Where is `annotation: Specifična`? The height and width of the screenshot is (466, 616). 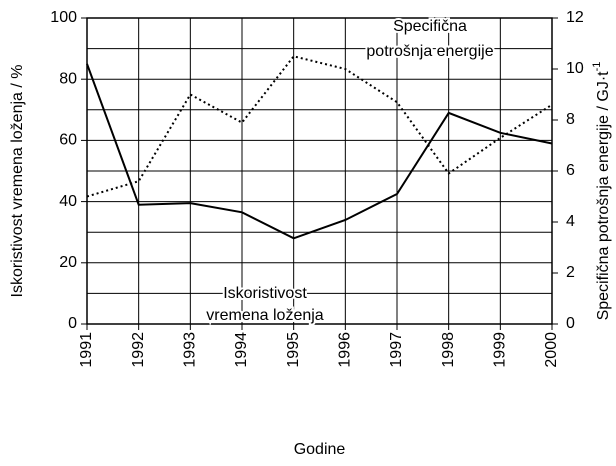
annotation: Specifična is located at coordinates (430, 26).